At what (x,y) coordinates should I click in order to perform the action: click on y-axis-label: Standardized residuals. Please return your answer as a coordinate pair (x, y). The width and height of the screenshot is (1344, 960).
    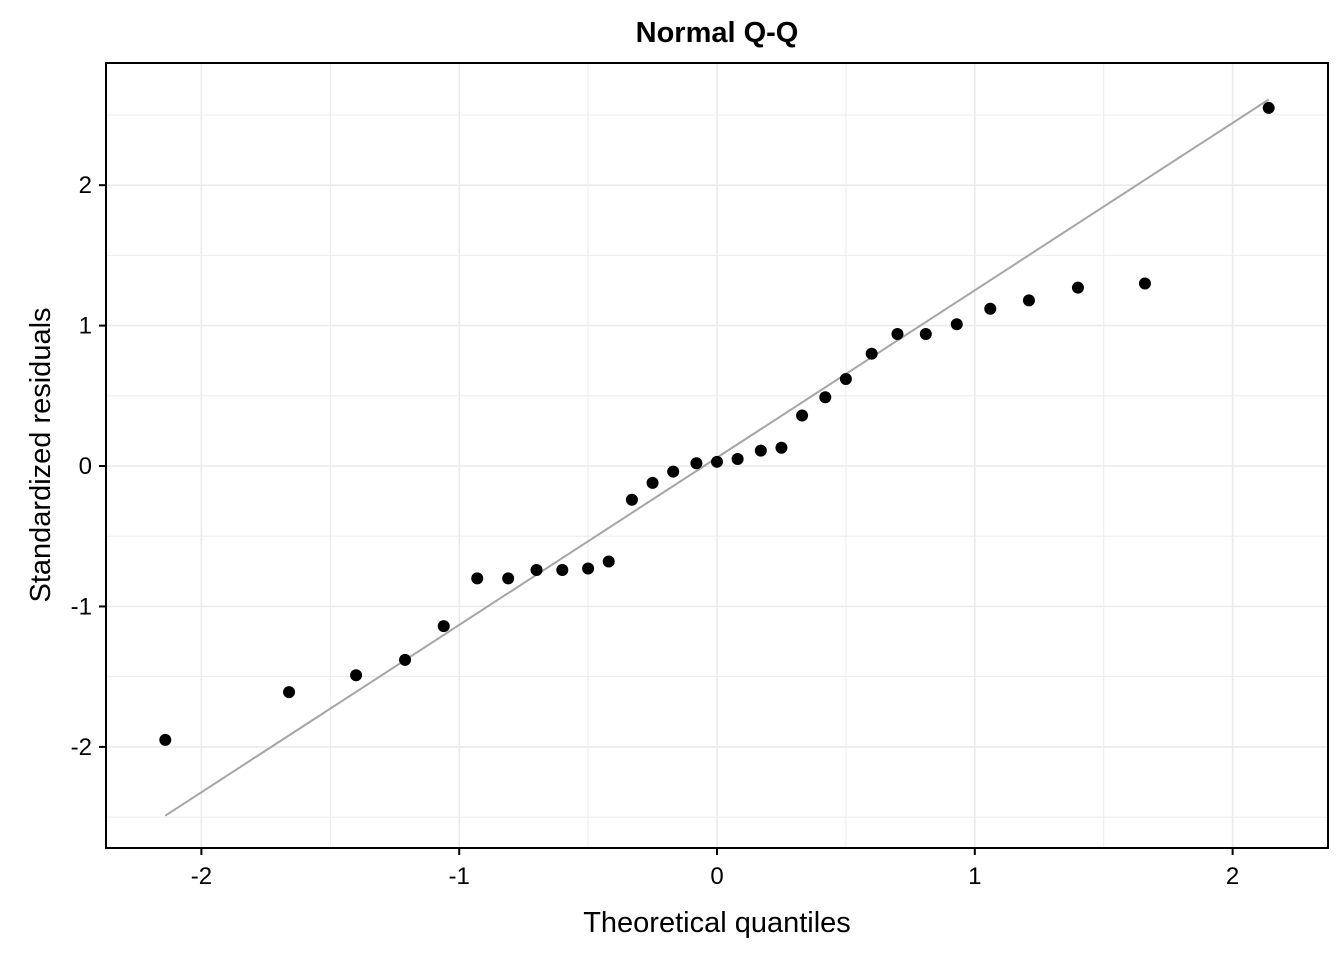
    Looking at the image, I should click on (41, 454).